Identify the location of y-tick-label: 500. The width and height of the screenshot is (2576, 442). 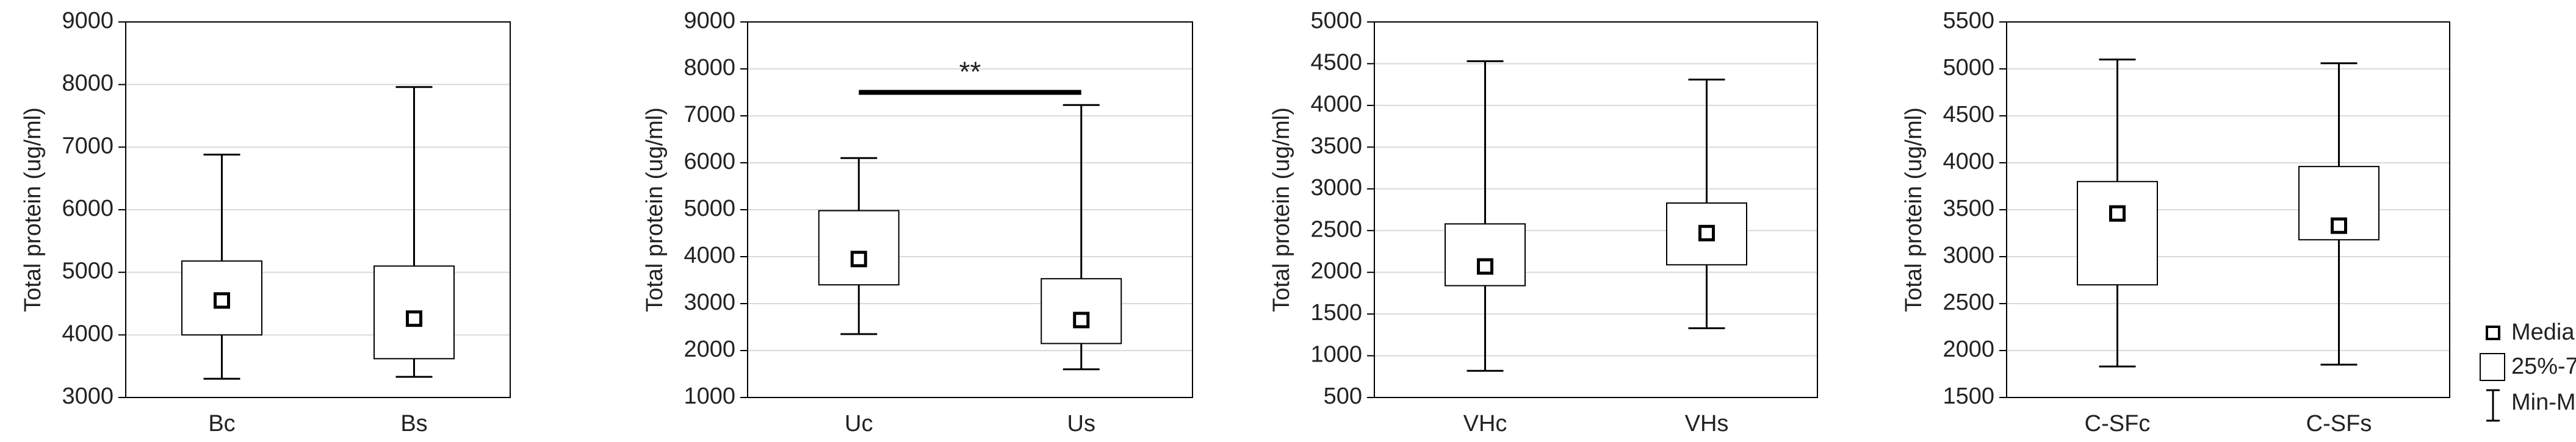
(1343, 396).